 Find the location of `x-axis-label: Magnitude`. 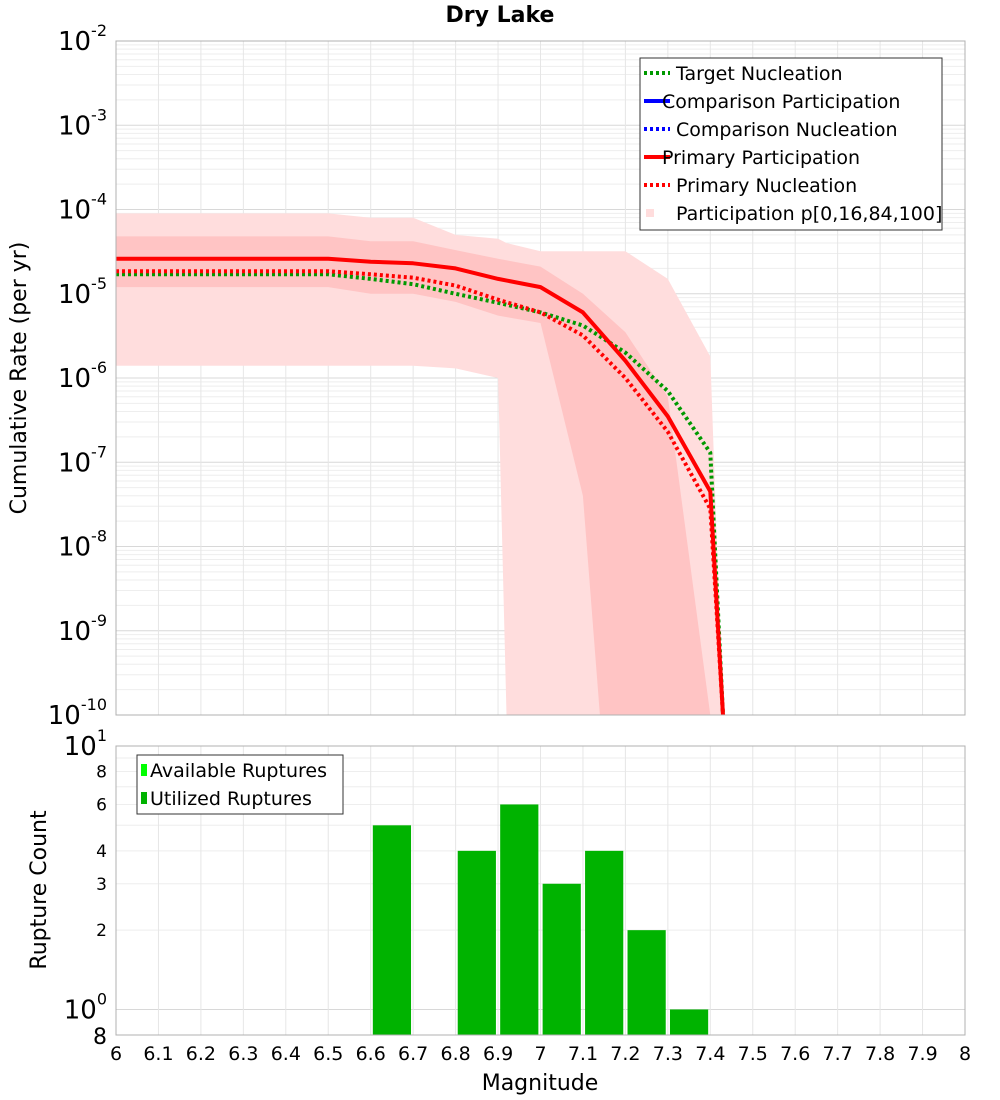

x-axis-label: Magnitude is located at coordinates (540, 1083).